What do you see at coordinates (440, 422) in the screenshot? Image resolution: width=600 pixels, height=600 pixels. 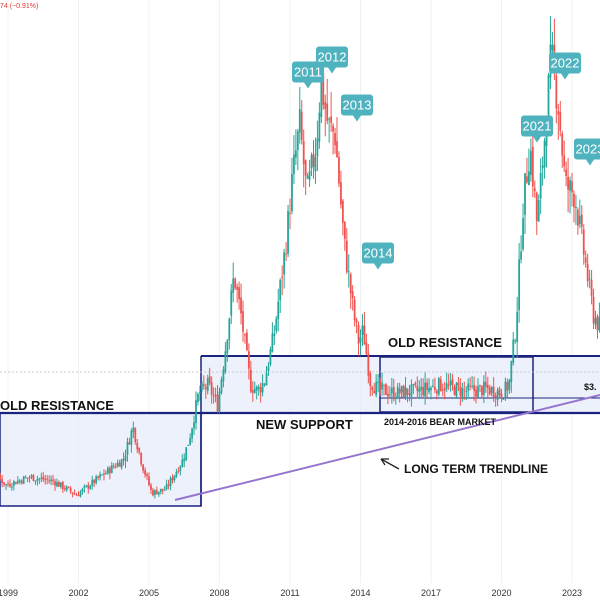 I see `bear-market-label: 2014-2016 BEAR MARKET` at bounding box center [440, 422].